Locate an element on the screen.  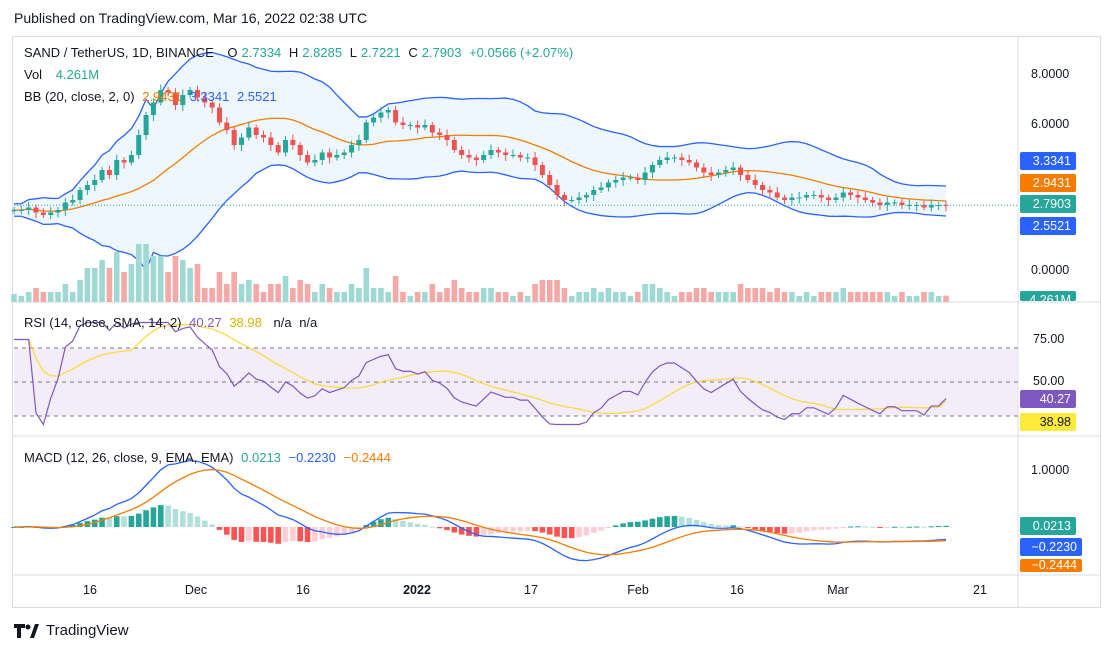
macd-label: MACD (12, 26, close, 9, EMA, EMA) is located at coordinates (129, 457).